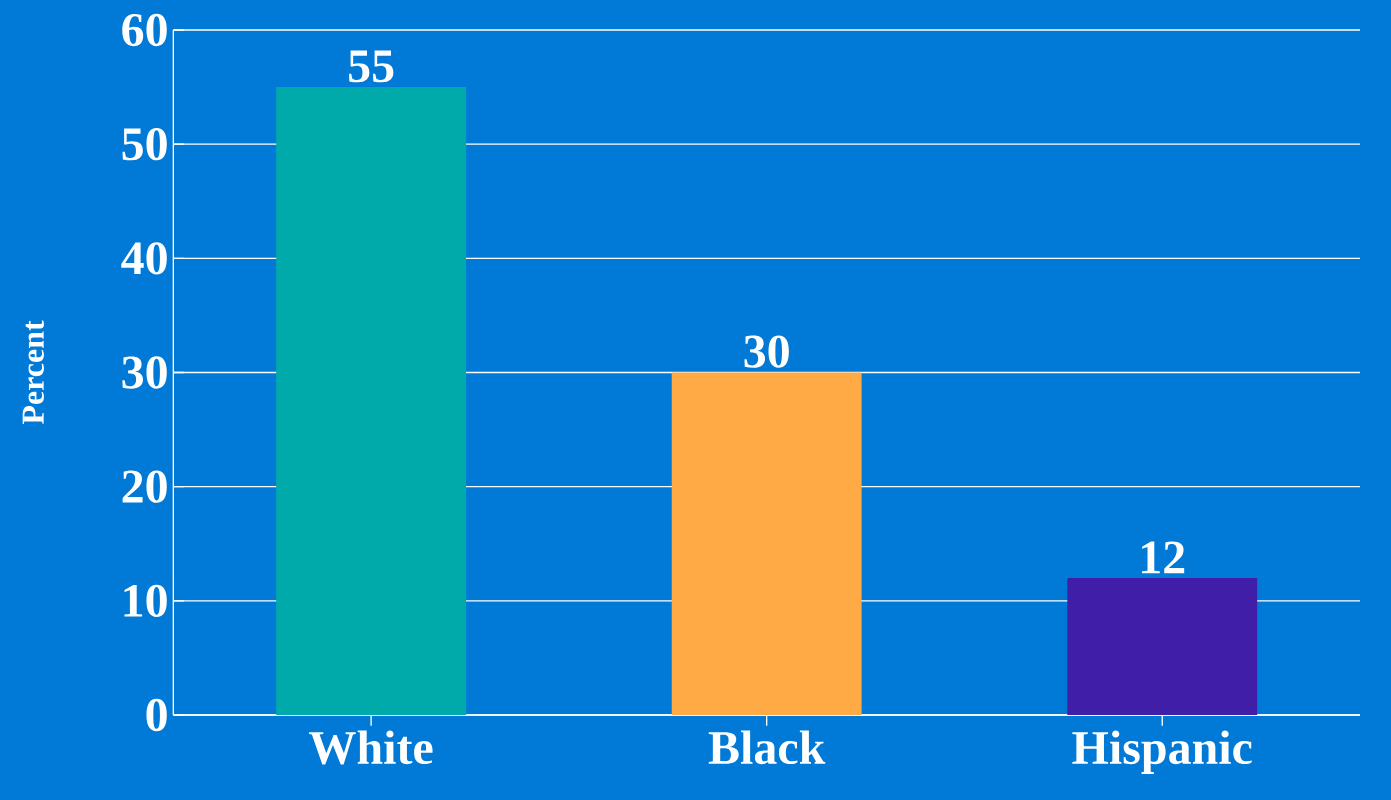 This screenshot has height=800, width=1391. What do you see at coordinates (144, 30) in the screenshot?
I see `y-tick-label: 60` at bounding box center [144, 30].